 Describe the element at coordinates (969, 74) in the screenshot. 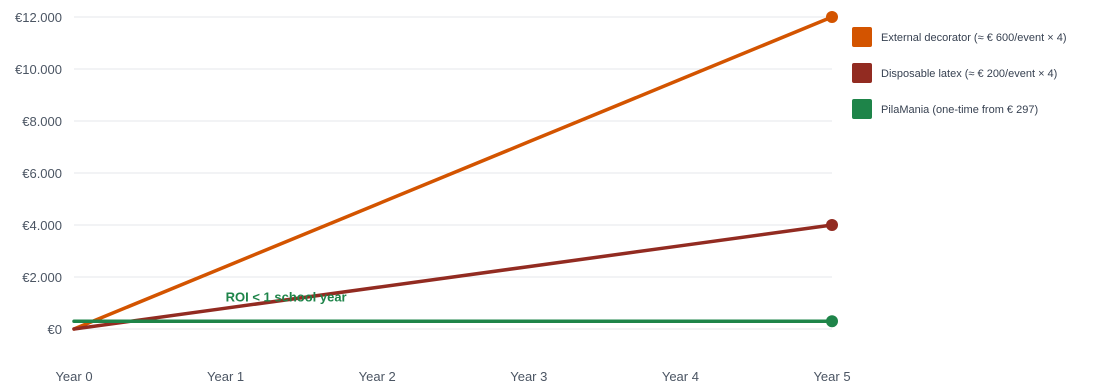

I see `legend-label: Disposable latex (≈ € 200/event × 4)` at that location.